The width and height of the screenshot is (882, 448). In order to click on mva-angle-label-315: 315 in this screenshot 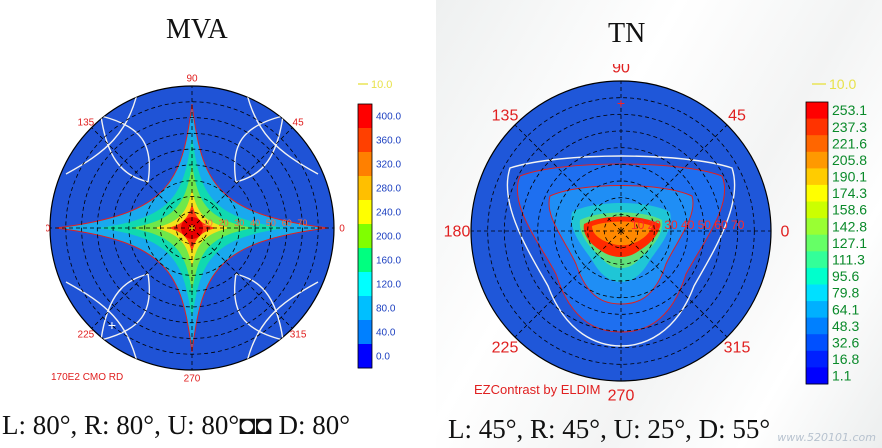, I will do `click(298, 335)`.